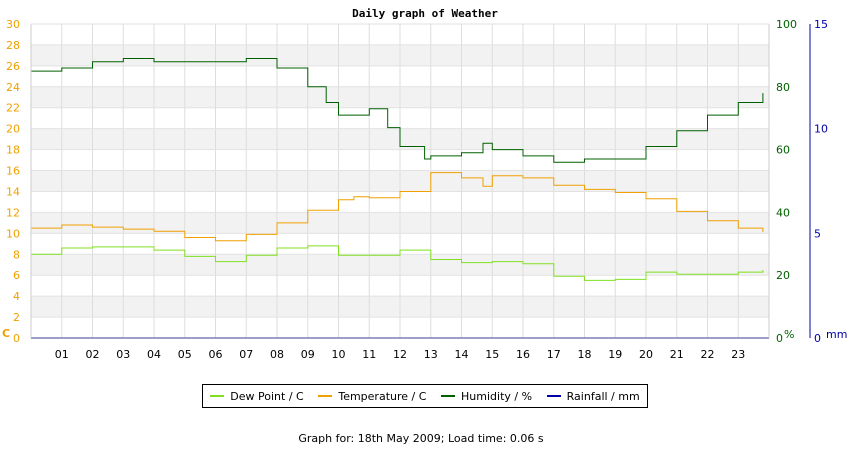  Describe the element at coordinates (783, 212) in the screenshot. I see `y-humidity-tick-label: 40` at that location.